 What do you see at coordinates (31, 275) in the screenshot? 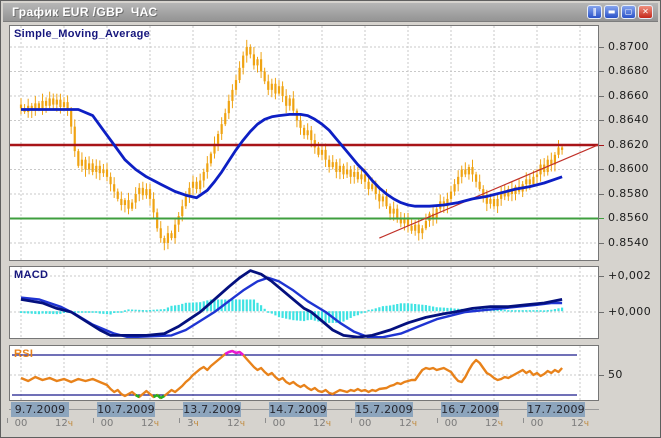
I see `macd-label: MACD` at bounding box center [31, 275].